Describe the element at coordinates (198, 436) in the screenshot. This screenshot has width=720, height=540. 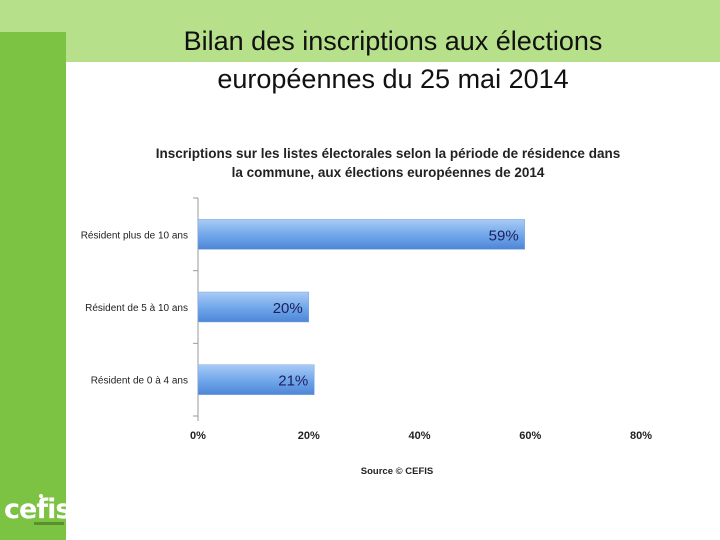
I see `x-tick-label: 0%` at that location.